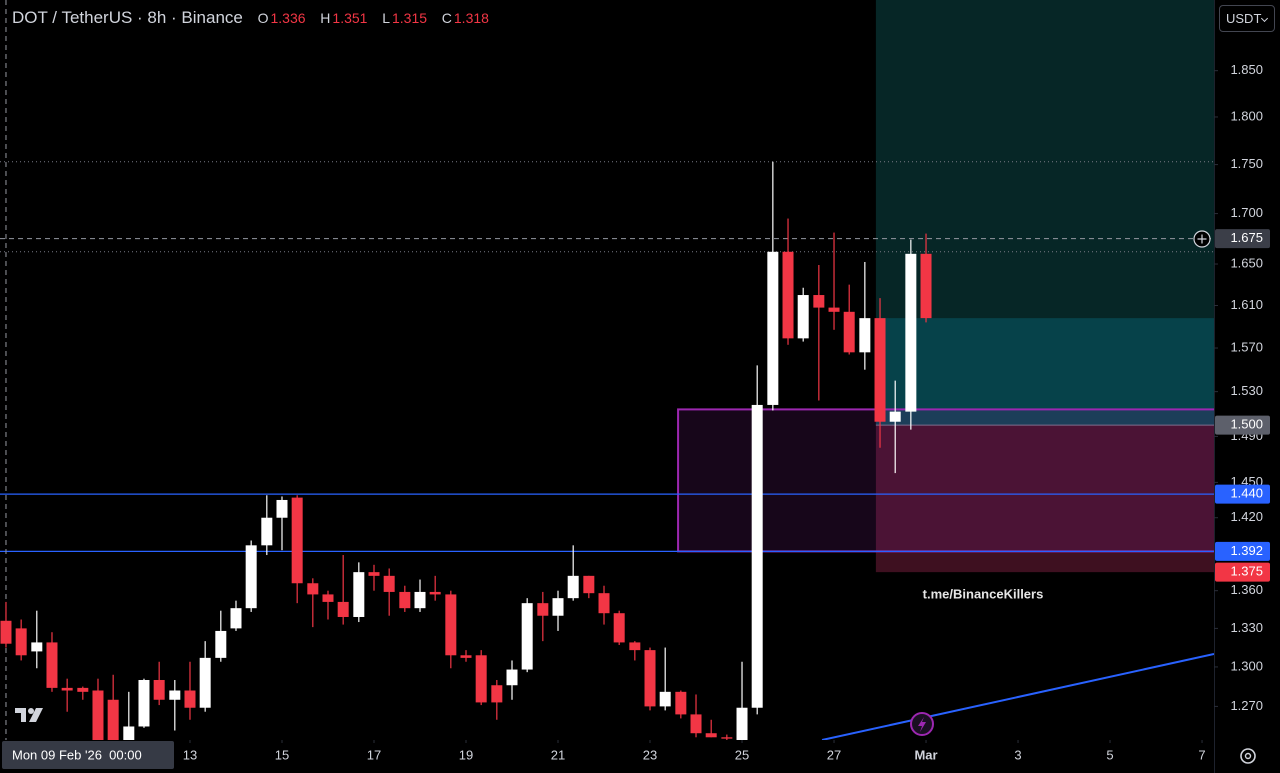 This screenshot has height=773, width=1280. What do you see at coordinates (288, 18) in the screenshot?
I see `legend-value: 1.336` at bounding box center [288, 18].